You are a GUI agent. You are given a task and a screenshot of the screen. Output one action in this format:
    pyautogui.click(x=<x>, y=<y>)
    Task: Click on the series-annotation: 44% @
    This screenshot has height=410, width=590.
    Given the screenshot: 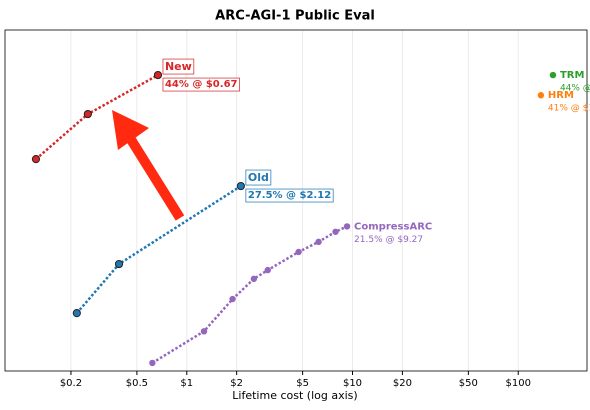 What is the action you would take?
    pyautogui.click(x=575, y=89)
    